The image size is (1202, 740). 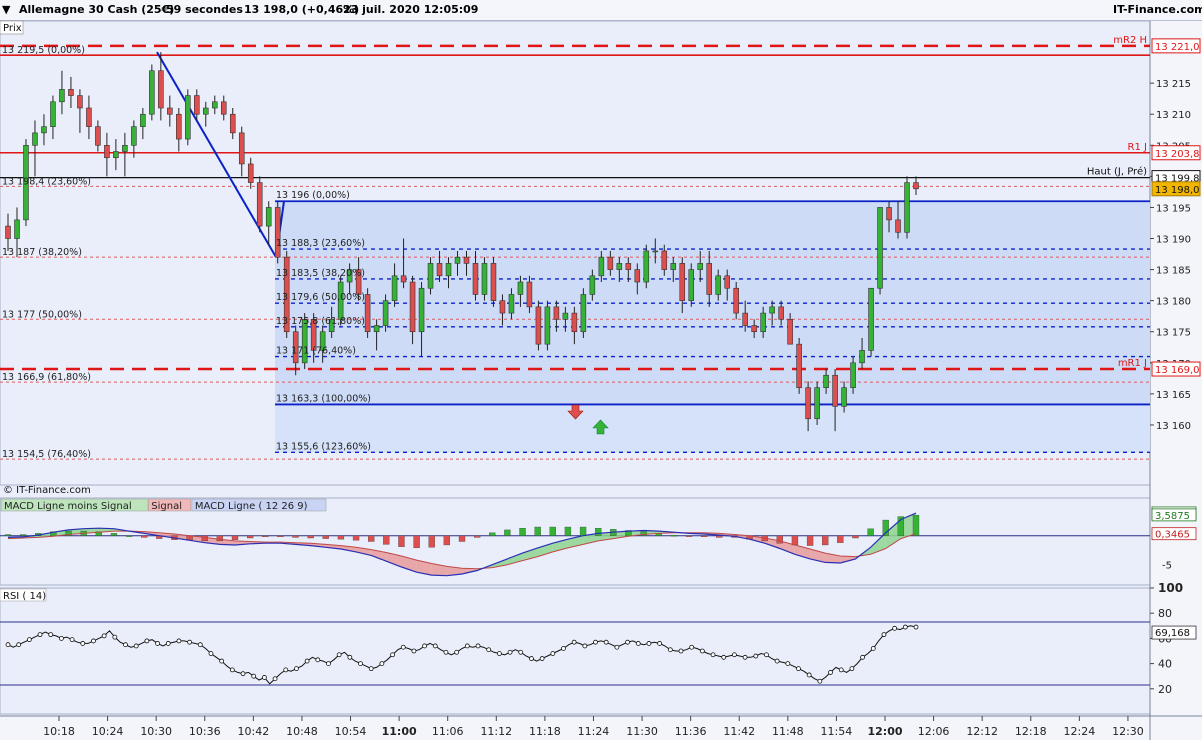 I want to click on x-tick-label: 12:06, so click(x=934, y=731).